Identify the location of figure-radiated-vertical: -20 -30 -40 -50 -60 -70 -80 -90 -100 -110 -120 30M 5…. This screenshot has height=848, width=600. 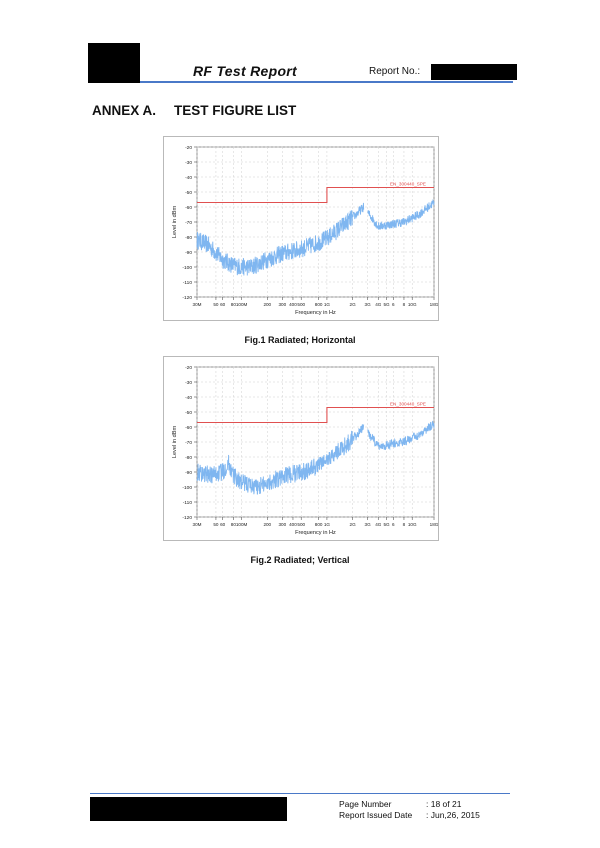
(301, 448).